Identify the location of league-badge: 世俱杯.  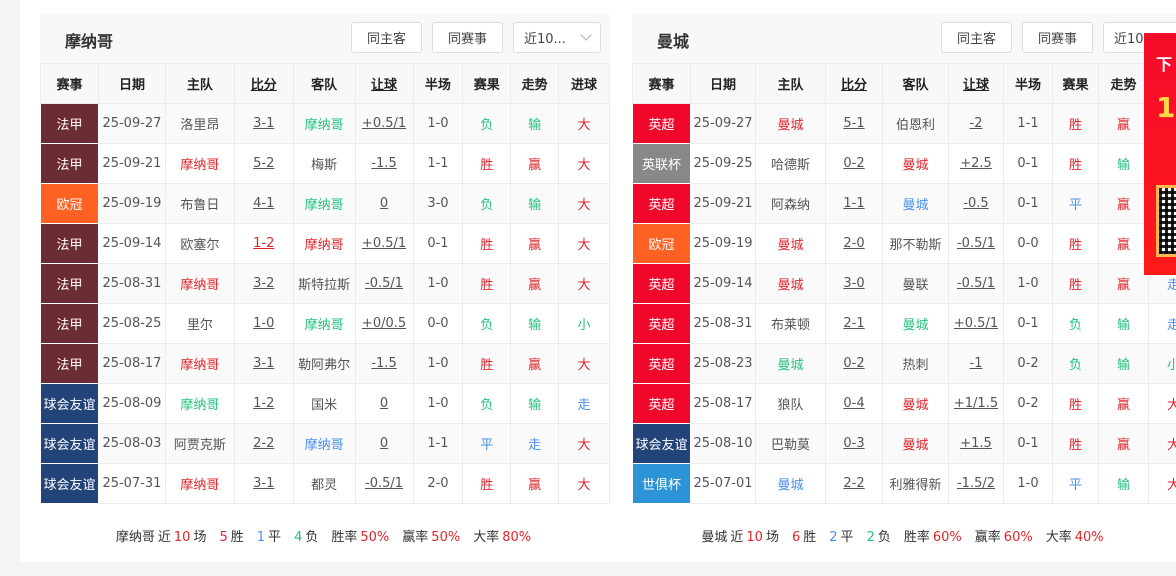
(661, 483).